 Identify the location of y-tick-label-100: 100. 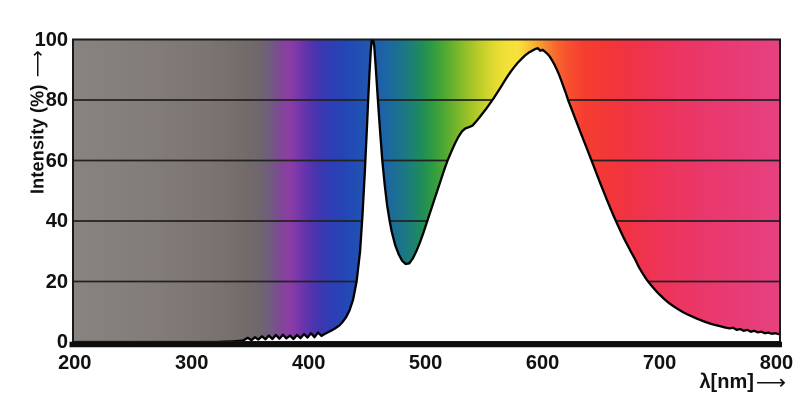
(51, 39).